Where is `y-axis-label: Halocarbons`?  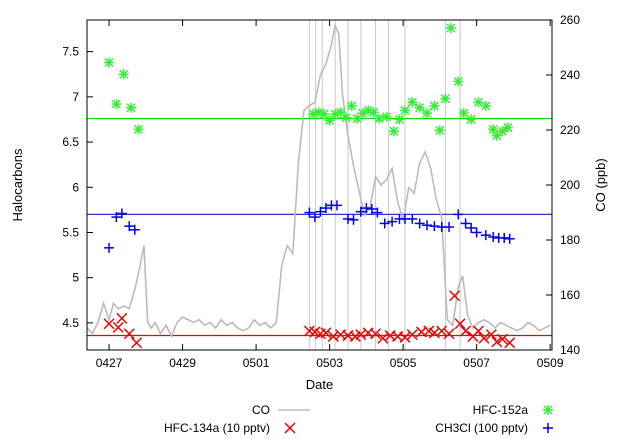 y-axis-label: Halocarbons is located at coordinates (17, 184).